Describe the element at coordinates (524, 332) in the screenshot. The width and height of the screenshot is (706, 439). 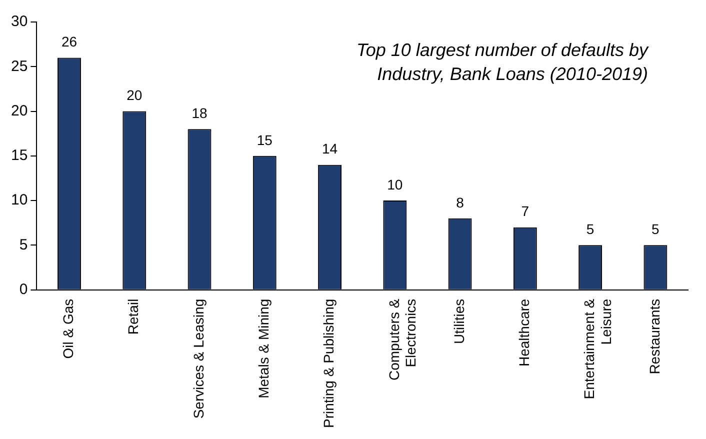
I see `x-tick-label: Healthcare` at that location.